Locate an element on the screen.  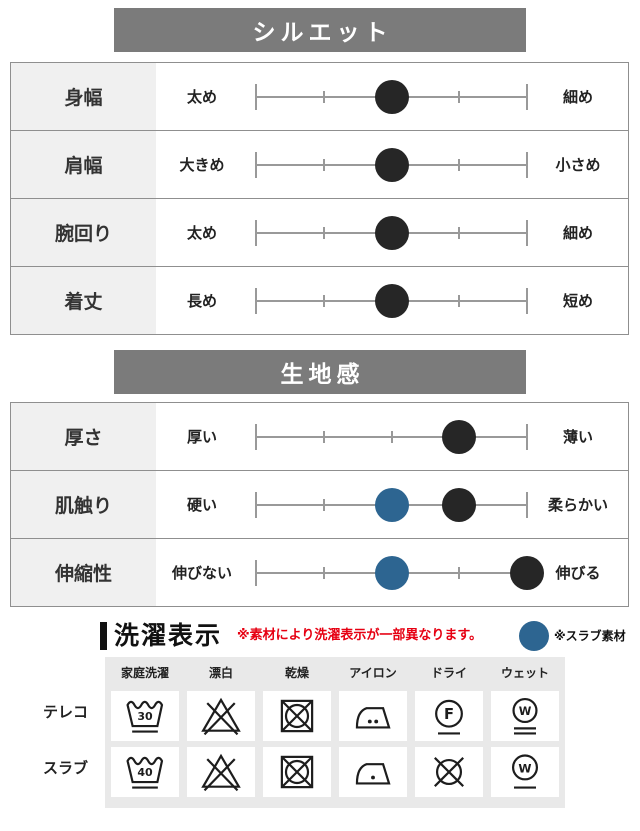
laundry-headline: 洗濯表示 ※素材により洗濯表示が一部異なります。 ※スラブ素材 is located at coordinates (320, 636).